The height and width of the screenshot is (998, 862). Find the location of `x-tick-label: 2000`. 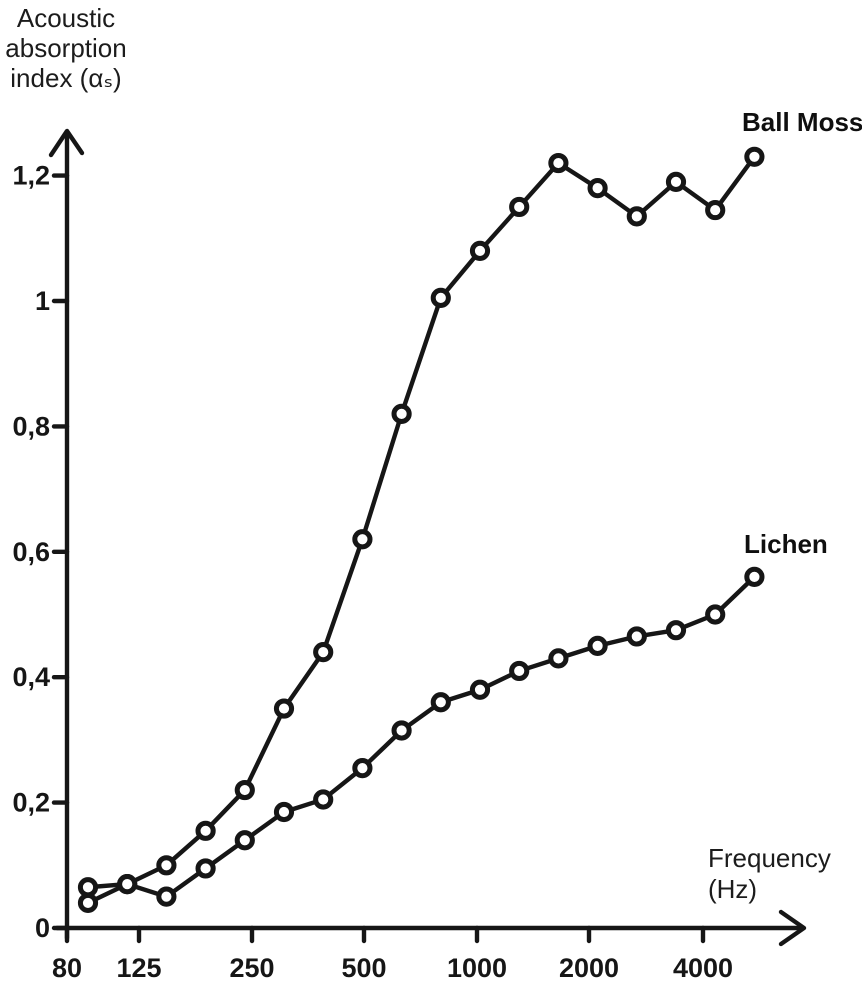

x-tick-label: 2000 is located at coordinates (589, 968).